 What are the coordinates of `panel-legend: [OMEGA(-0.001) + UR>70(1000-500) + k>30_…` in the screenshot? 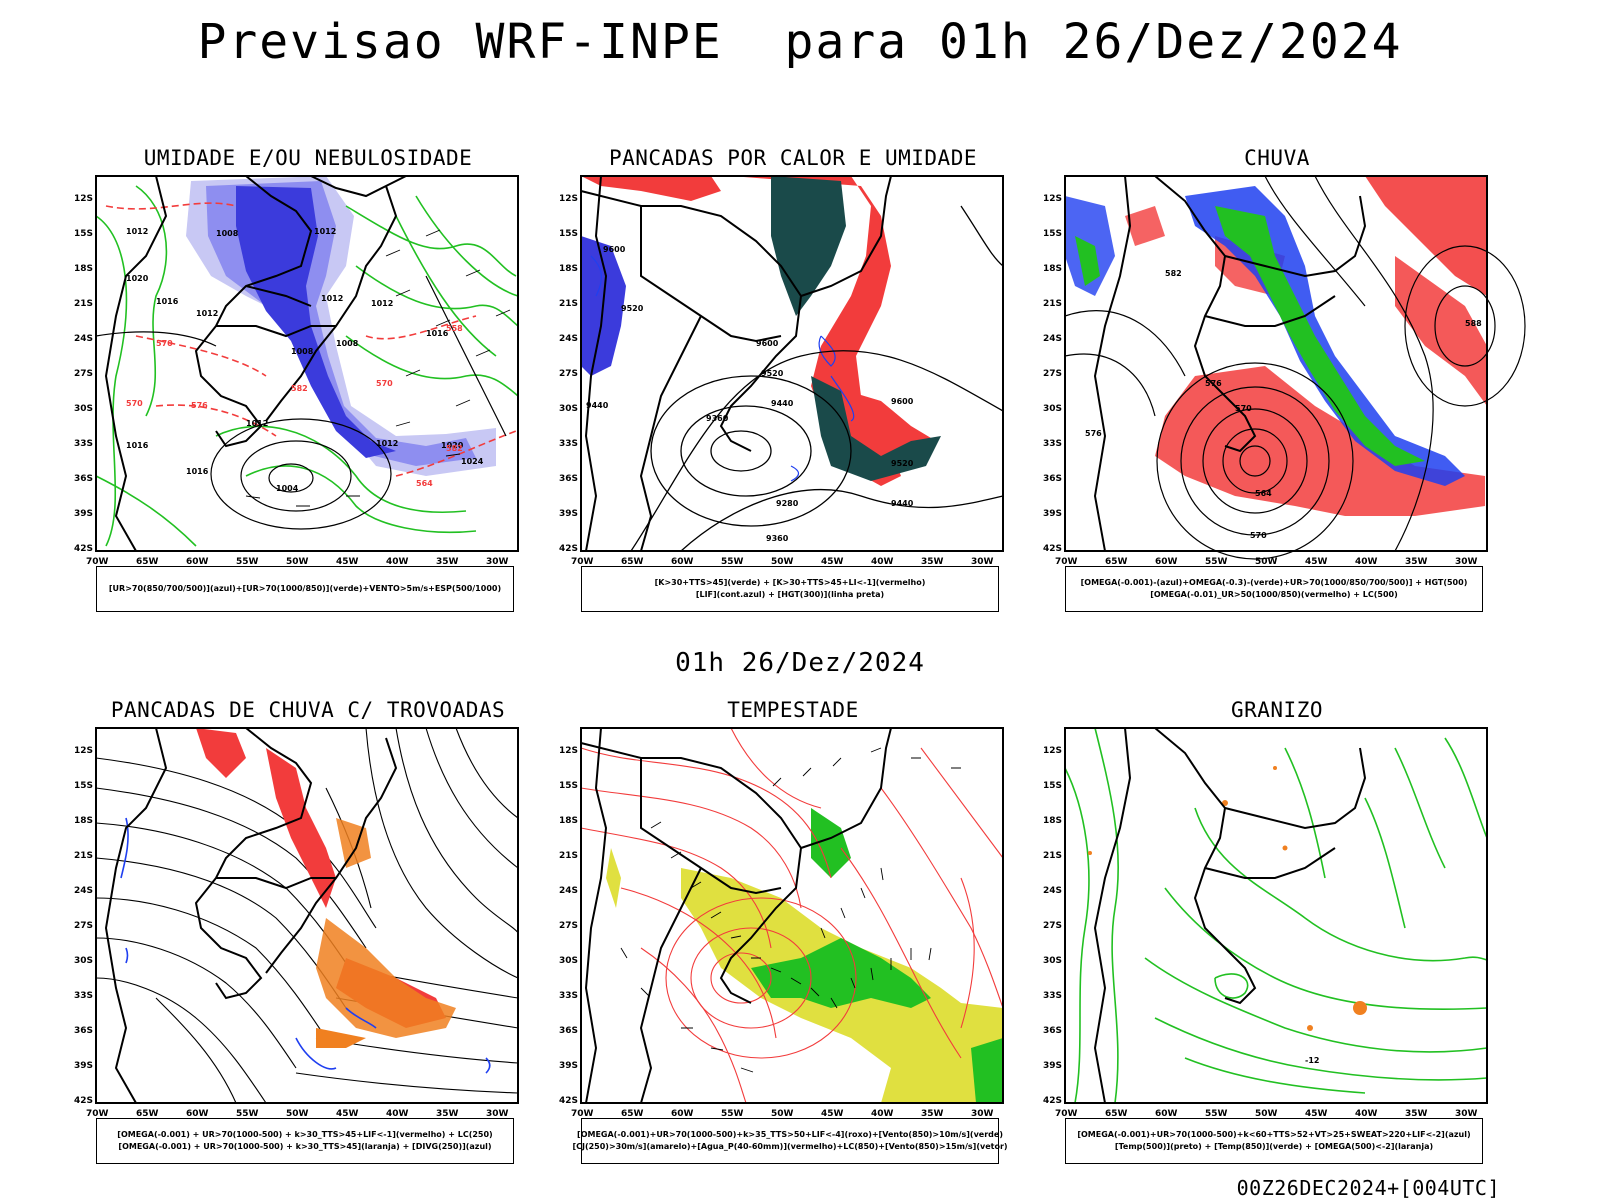 It's located at (305, 1141).